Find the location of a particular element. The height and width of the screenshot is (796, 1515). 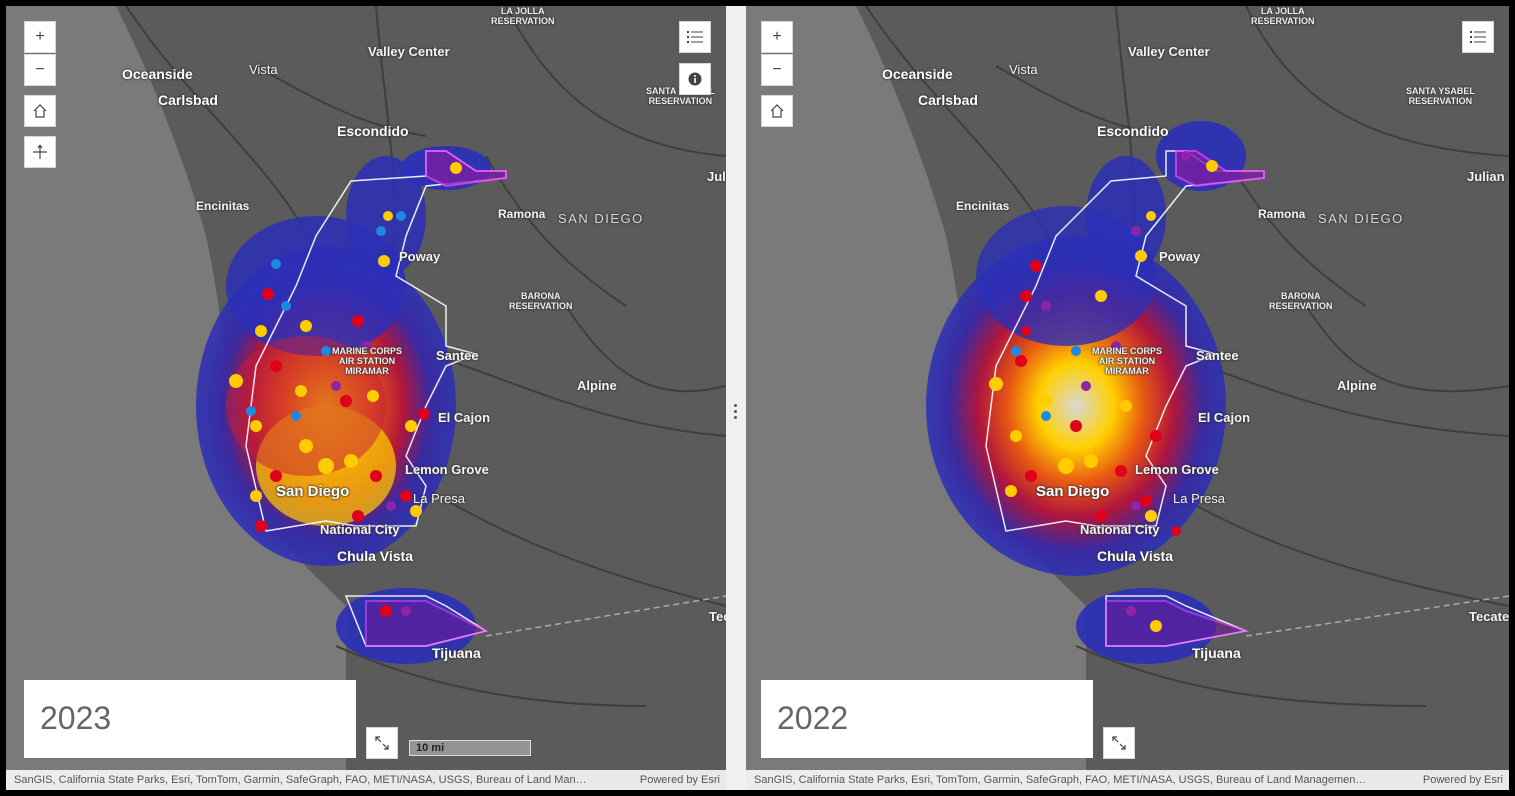

locate-button is located at coordinates (40, 152).